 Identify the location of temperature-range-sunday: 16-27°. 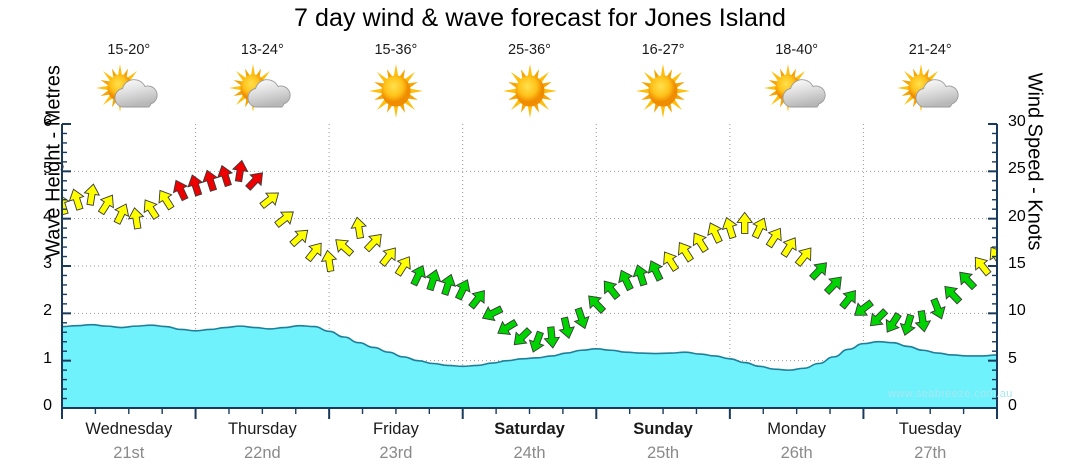
(663, 50).